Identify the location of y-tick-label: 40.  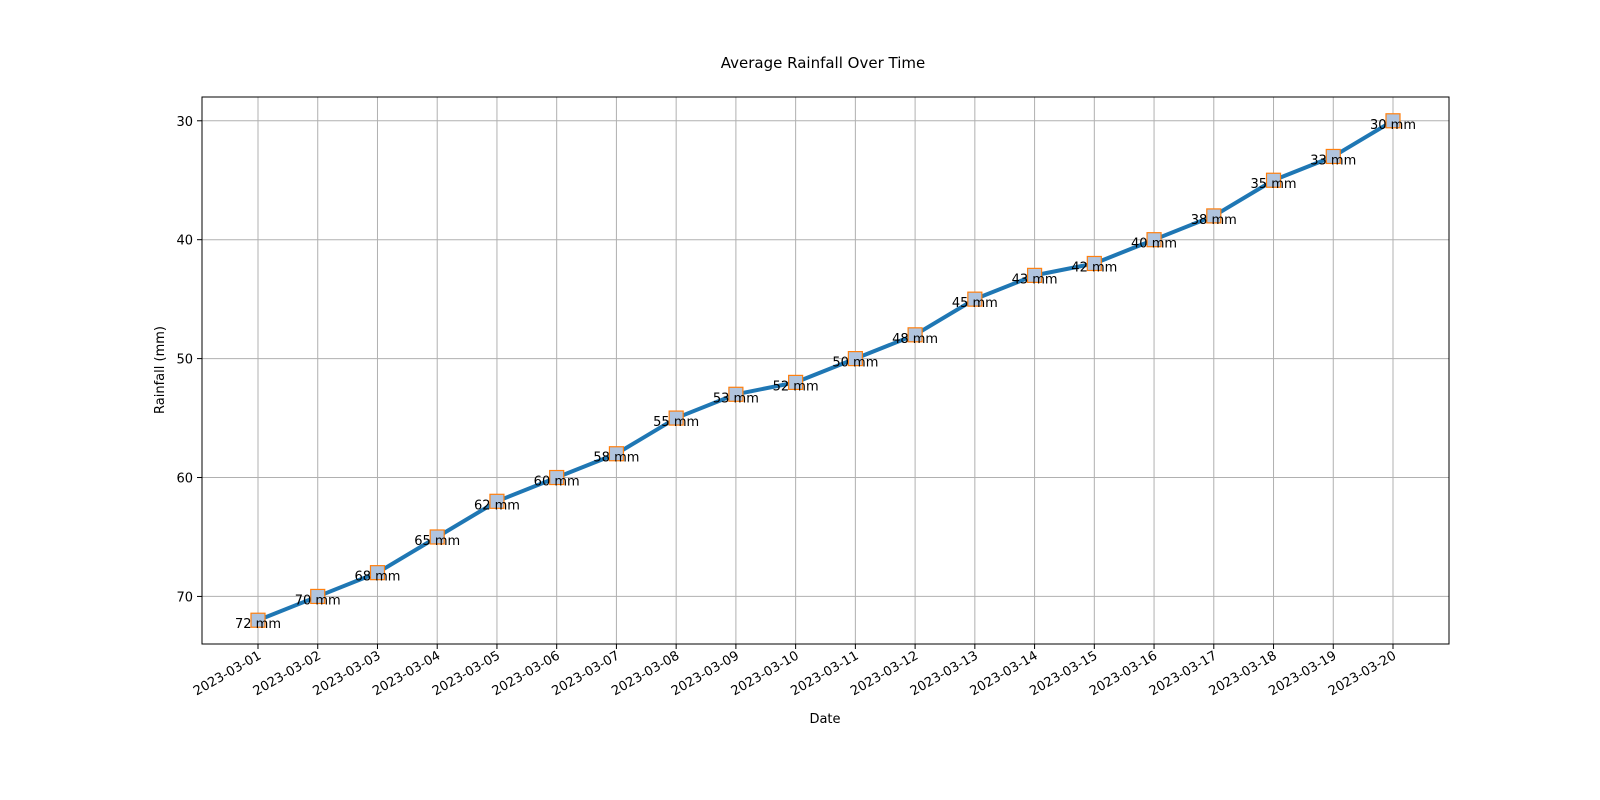
(184, 241).